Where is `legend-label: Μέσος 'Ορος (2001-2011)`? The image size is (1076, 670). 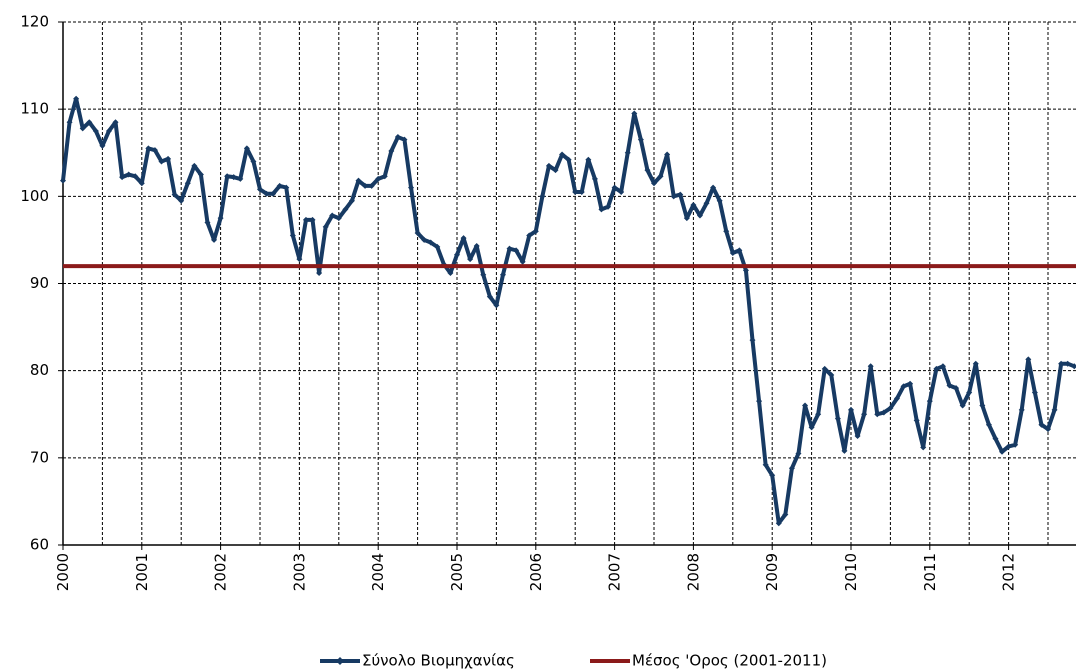 legend-label: Μέσος 'Ορος (2001-2011) is located at coordinates (729, 661).